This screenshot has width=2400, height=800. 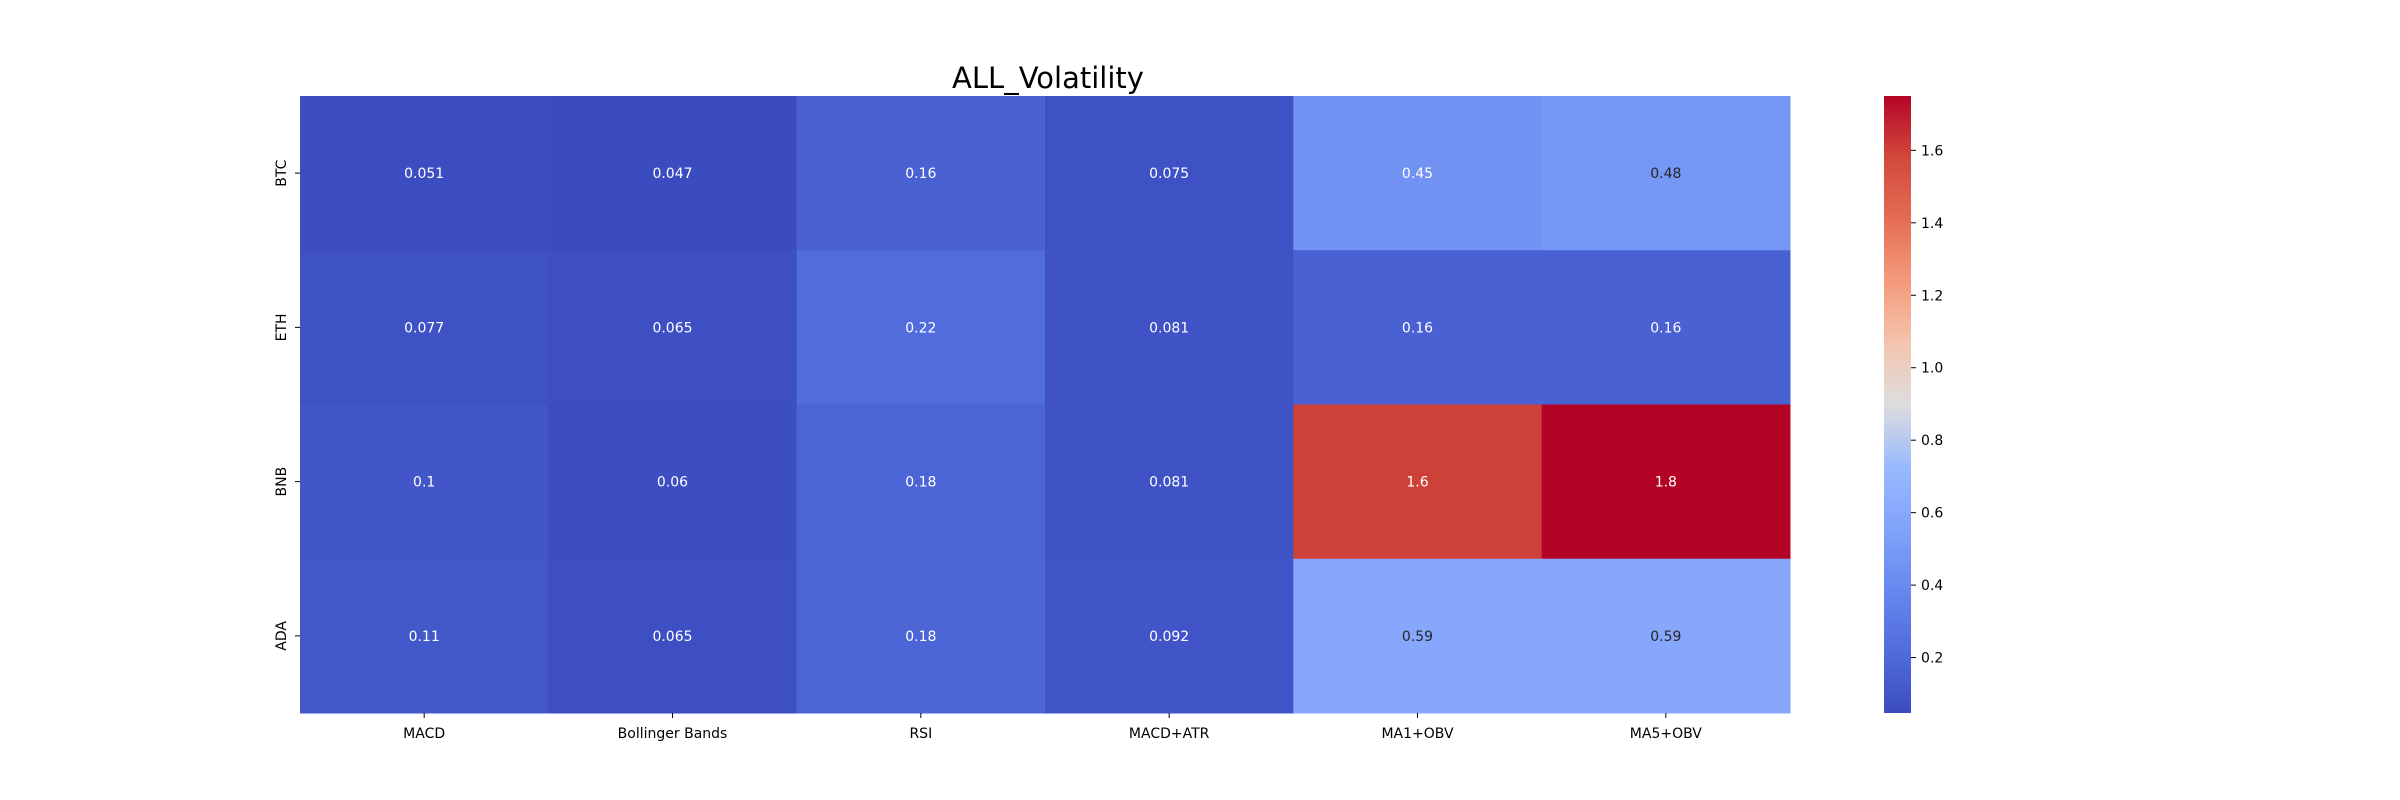 I want to click on heatmap-cell-label: 0.22, so click(x=920, y=328).